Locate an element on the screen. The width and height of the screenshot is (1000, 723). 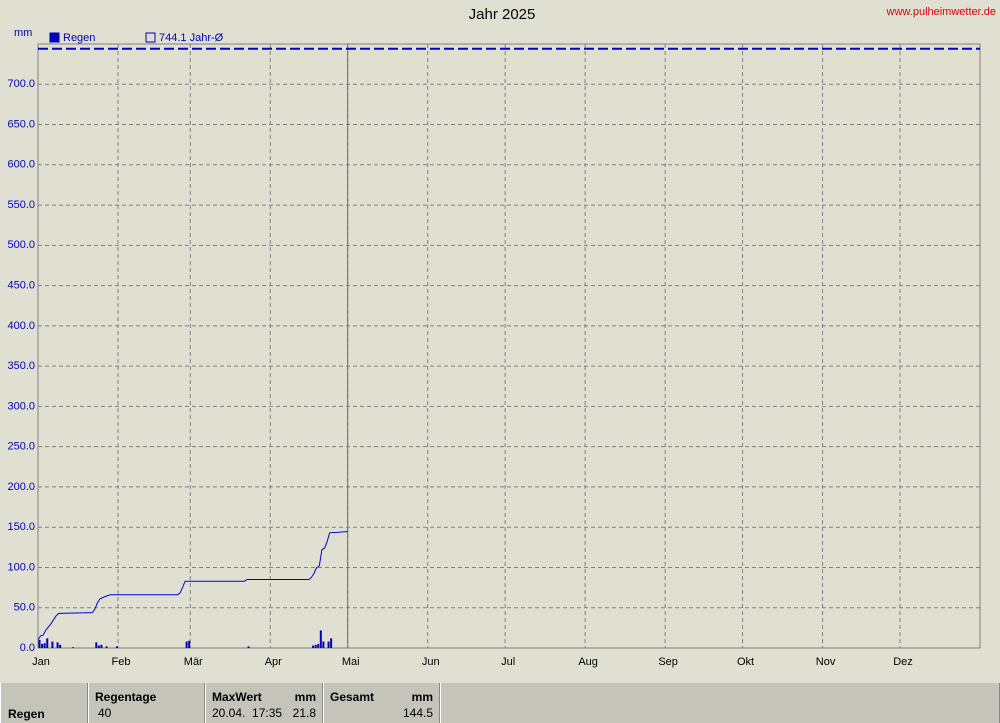
header: MaxWert is located at coordinates (237, 697).